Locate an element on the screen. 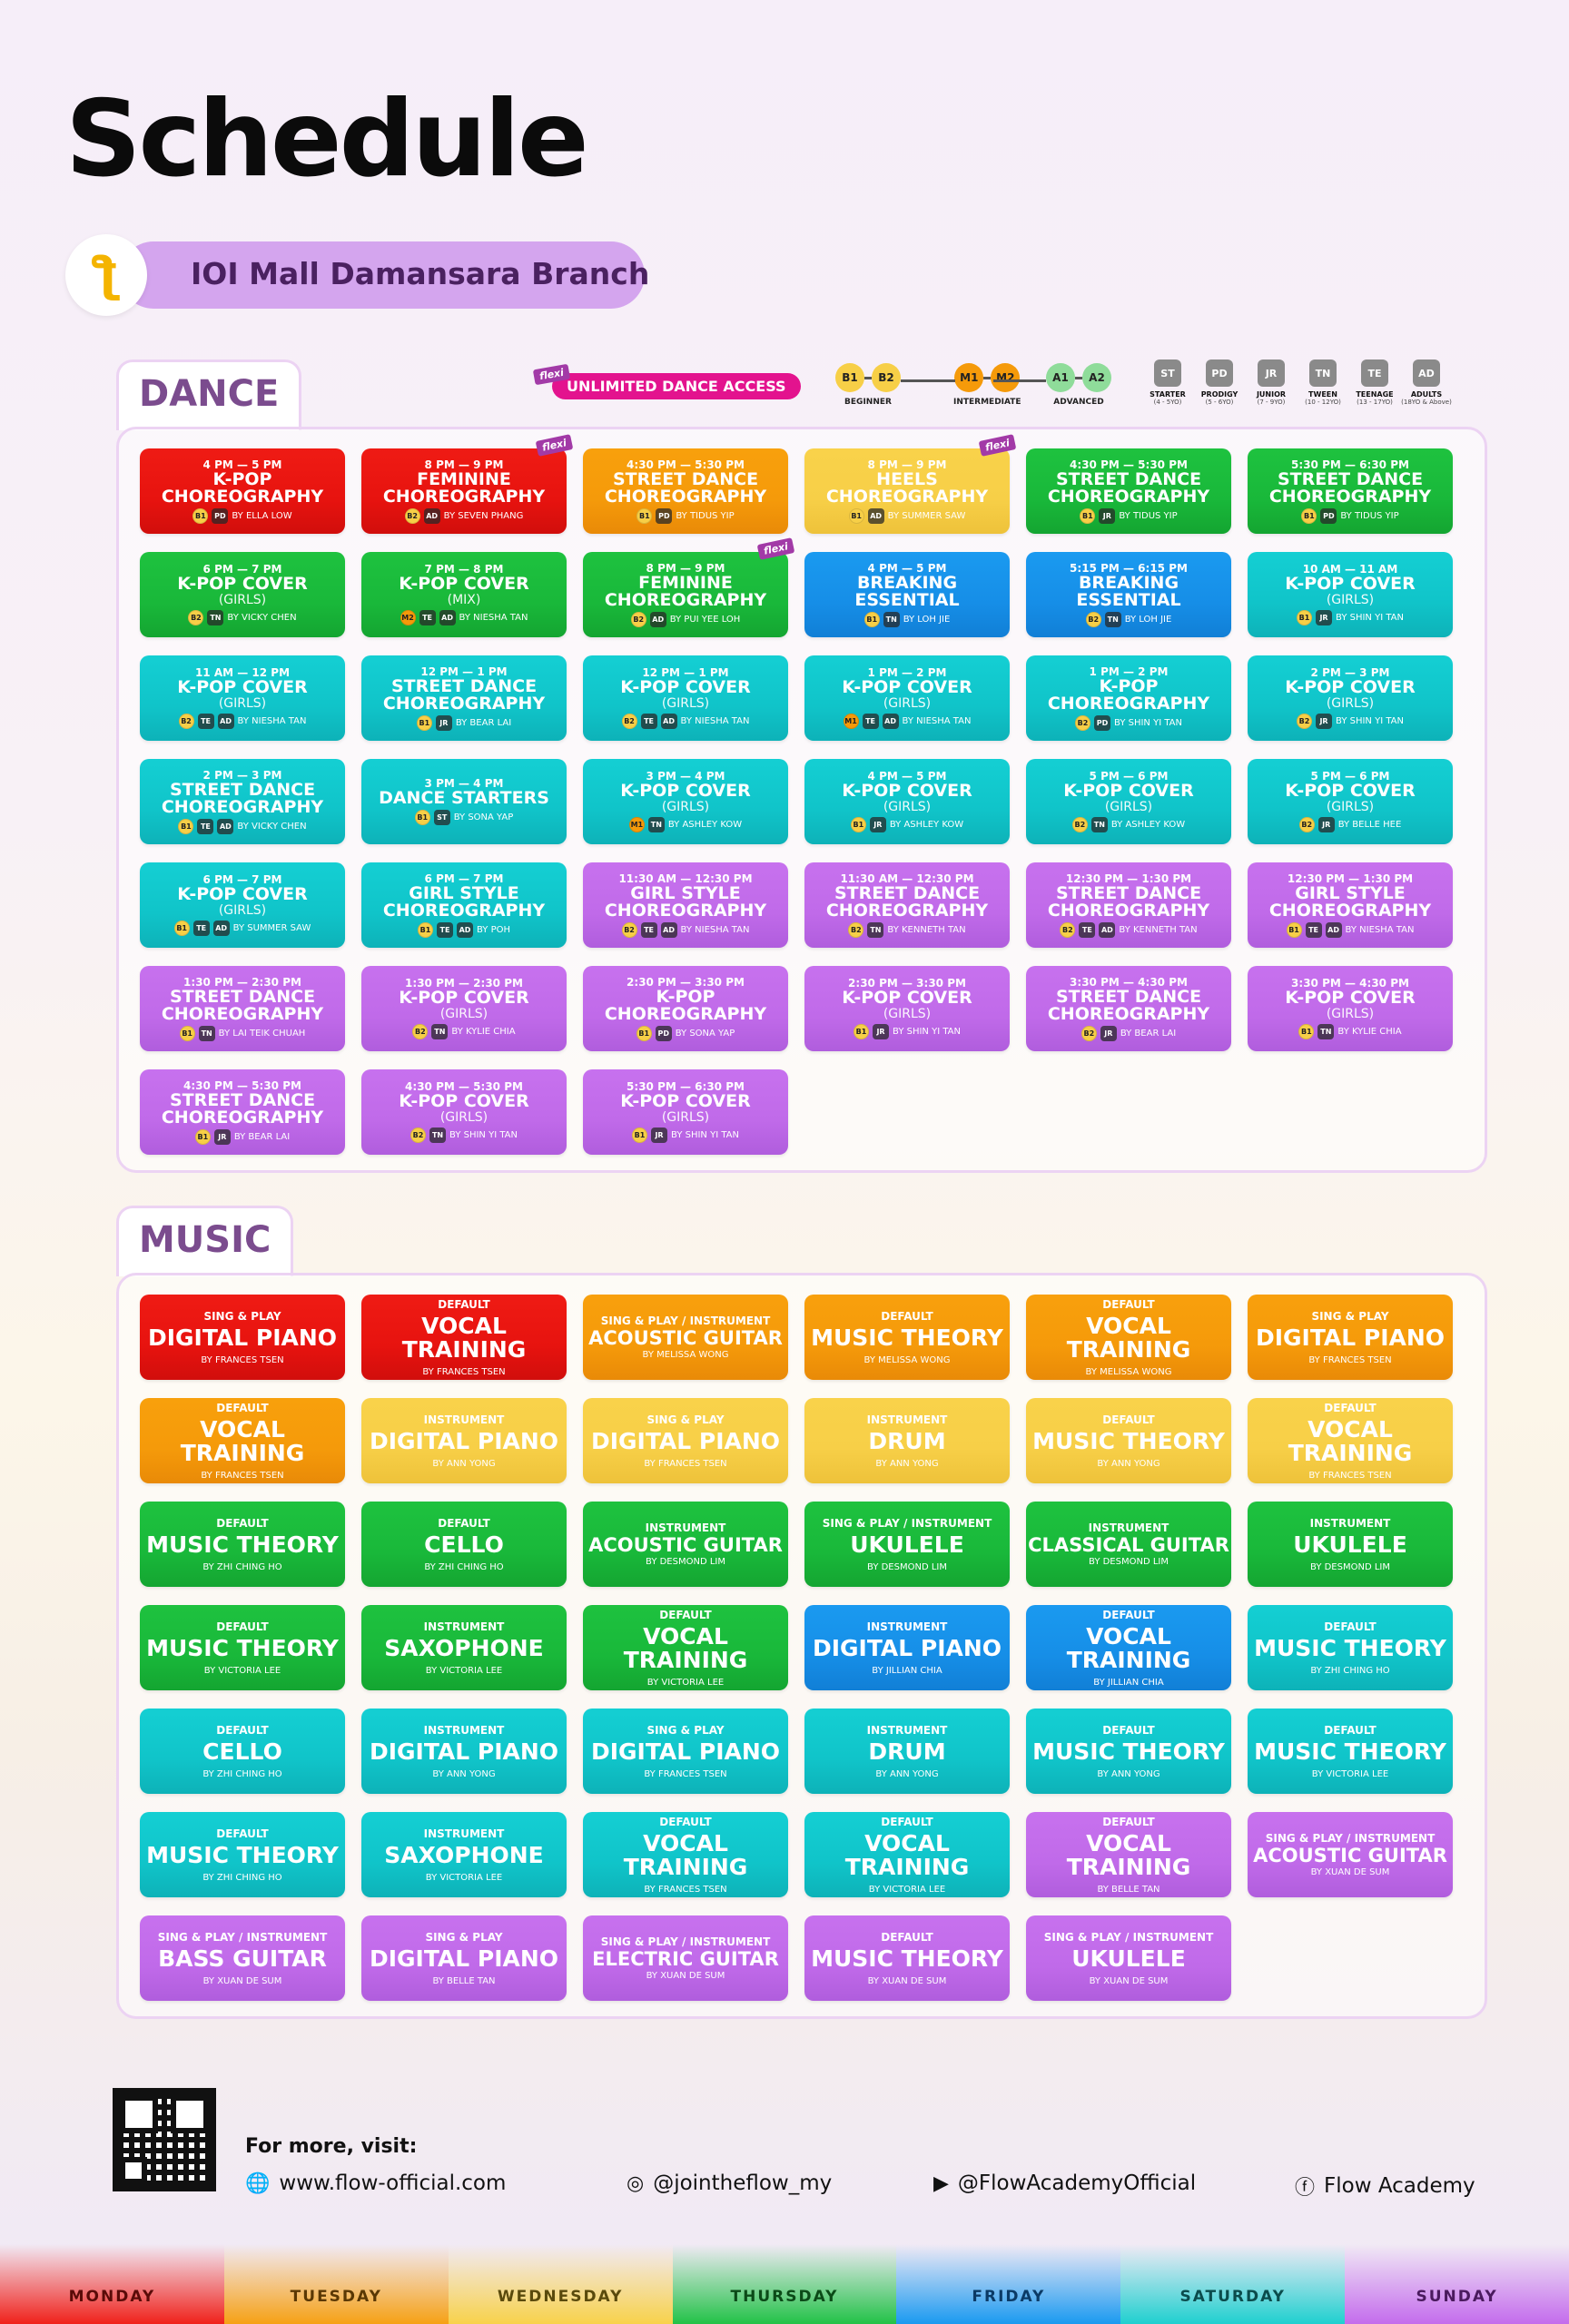 This screenshot has width=1569, height=2324. facebook-link: ⓕ Flow Academy is located at coordinates (1385, 2186).